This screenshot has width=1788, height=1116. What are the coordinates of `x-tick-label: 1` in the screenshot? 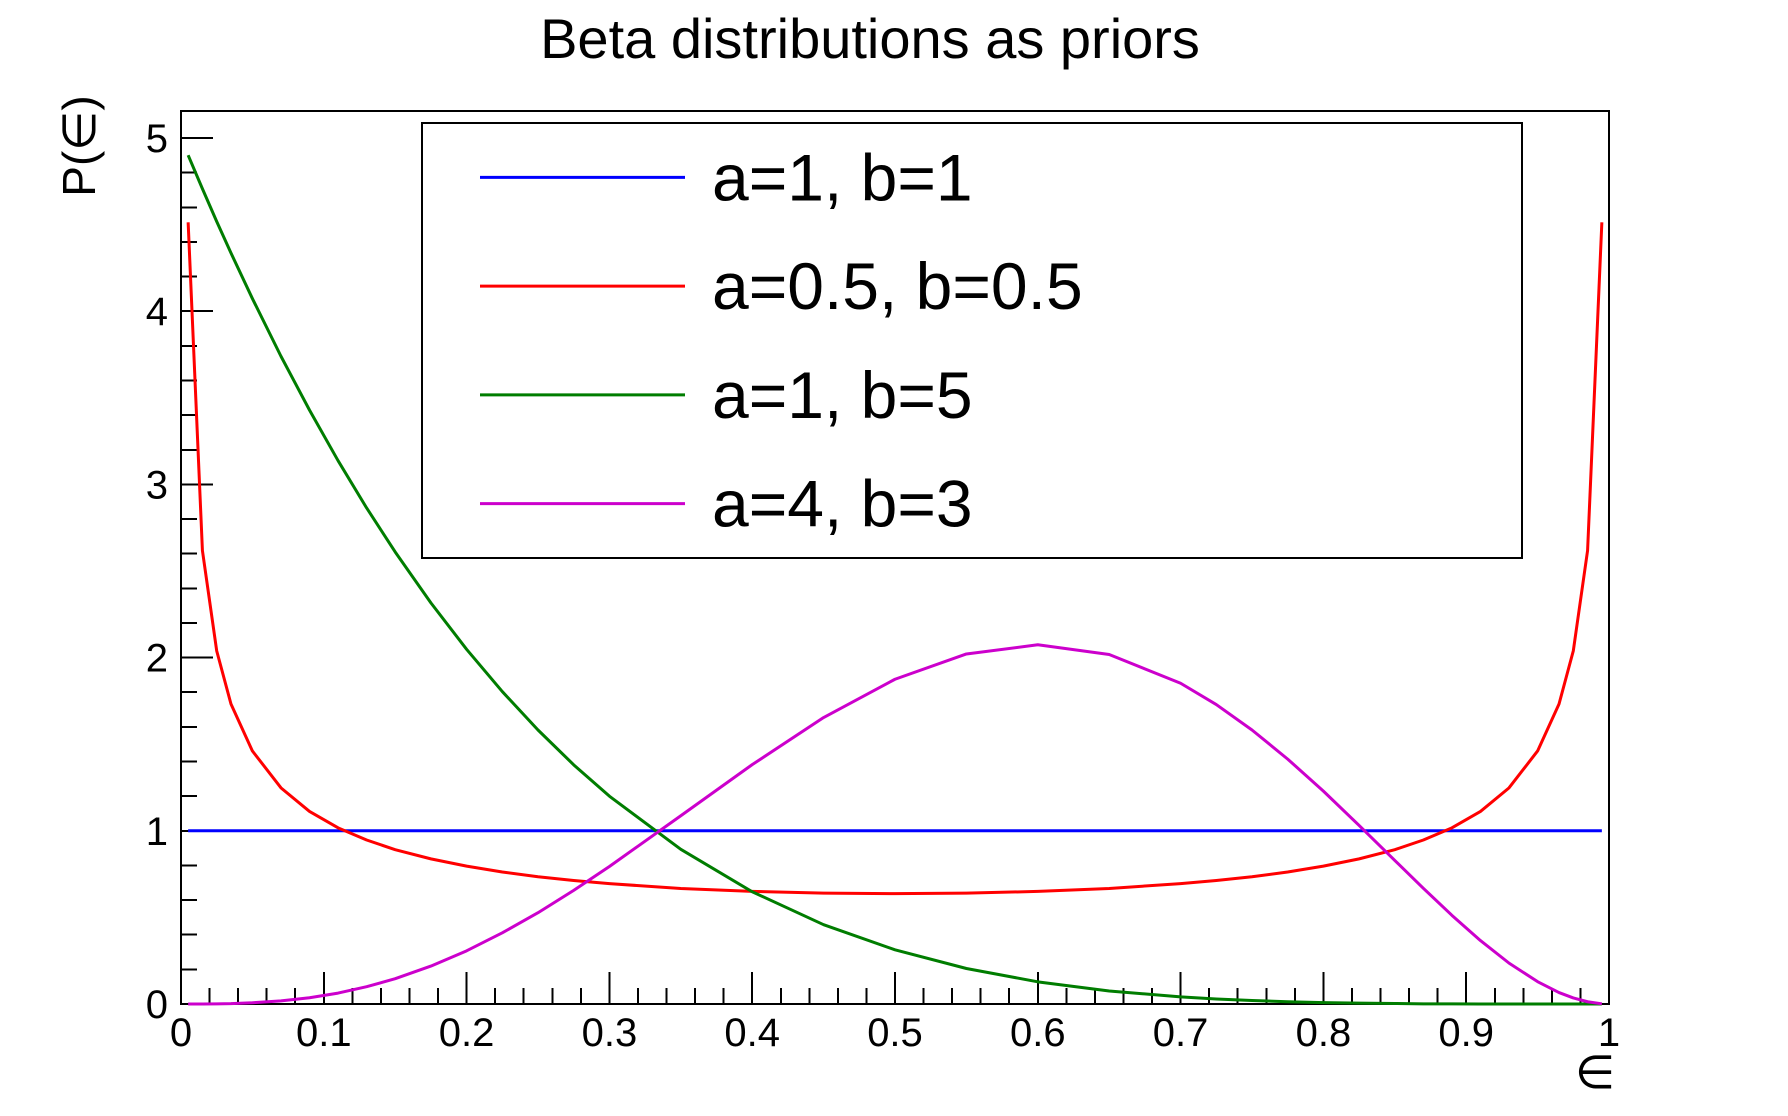 It's located at (1609, 1033).